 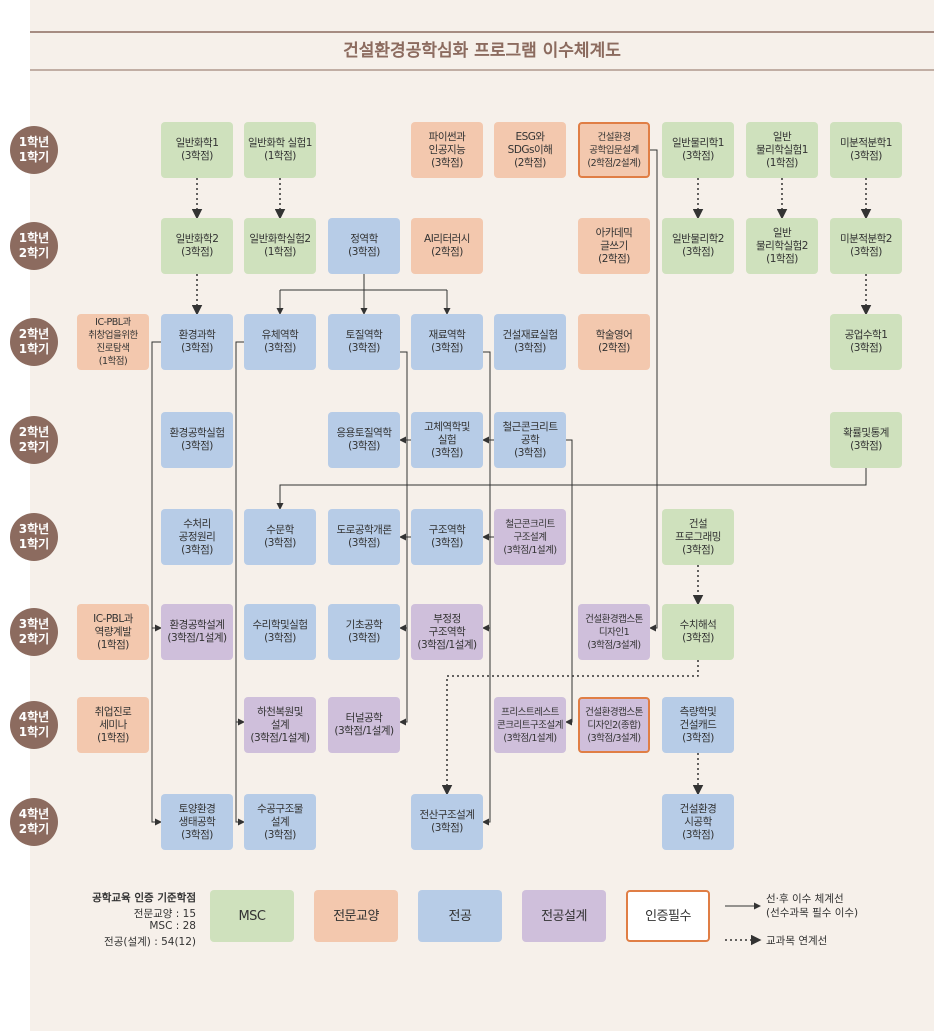 I want to click on course-box: 수리학및실험 (3학점), so click(x=280, y=632).